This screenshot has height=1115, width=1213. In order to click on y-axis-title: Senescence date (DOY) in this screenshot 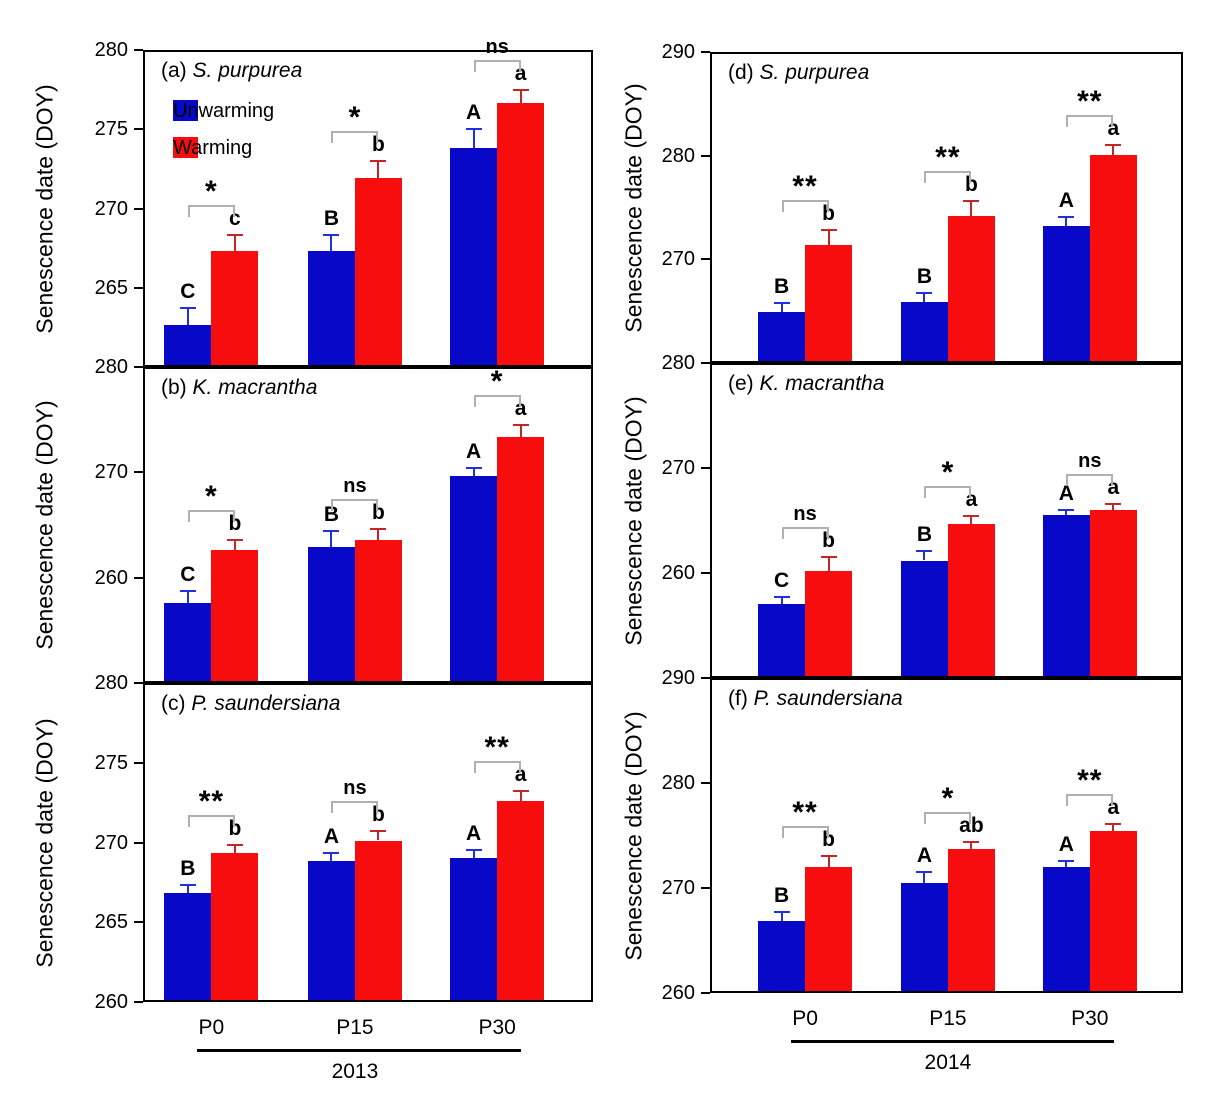, I will do `click(44, 208)`.